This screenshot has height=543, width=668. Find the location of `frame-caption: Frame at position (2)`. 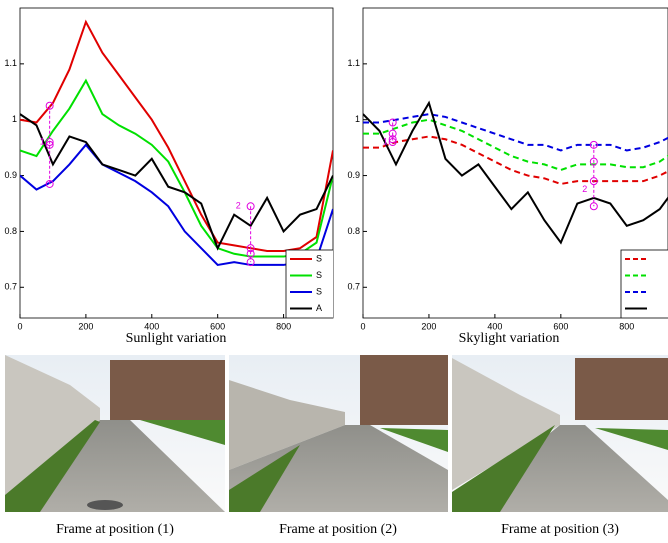

frame-caption: Frame at position (2) is located at coordinates (338, 529).